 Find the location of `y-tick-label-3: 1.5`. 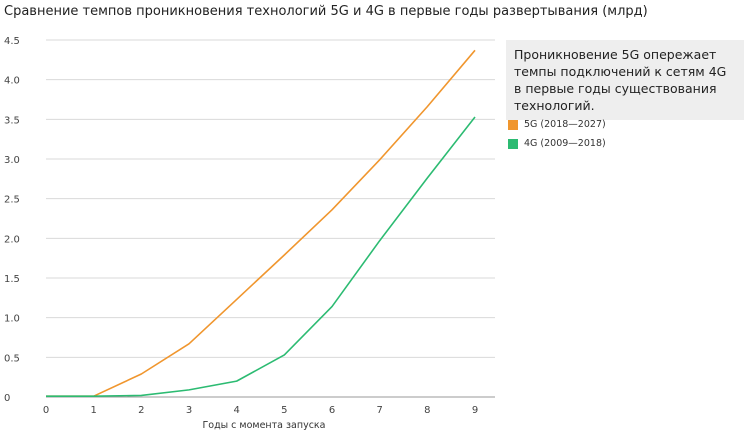

y-tick-label-3: 1.5 is located at coordinates (12, 279).